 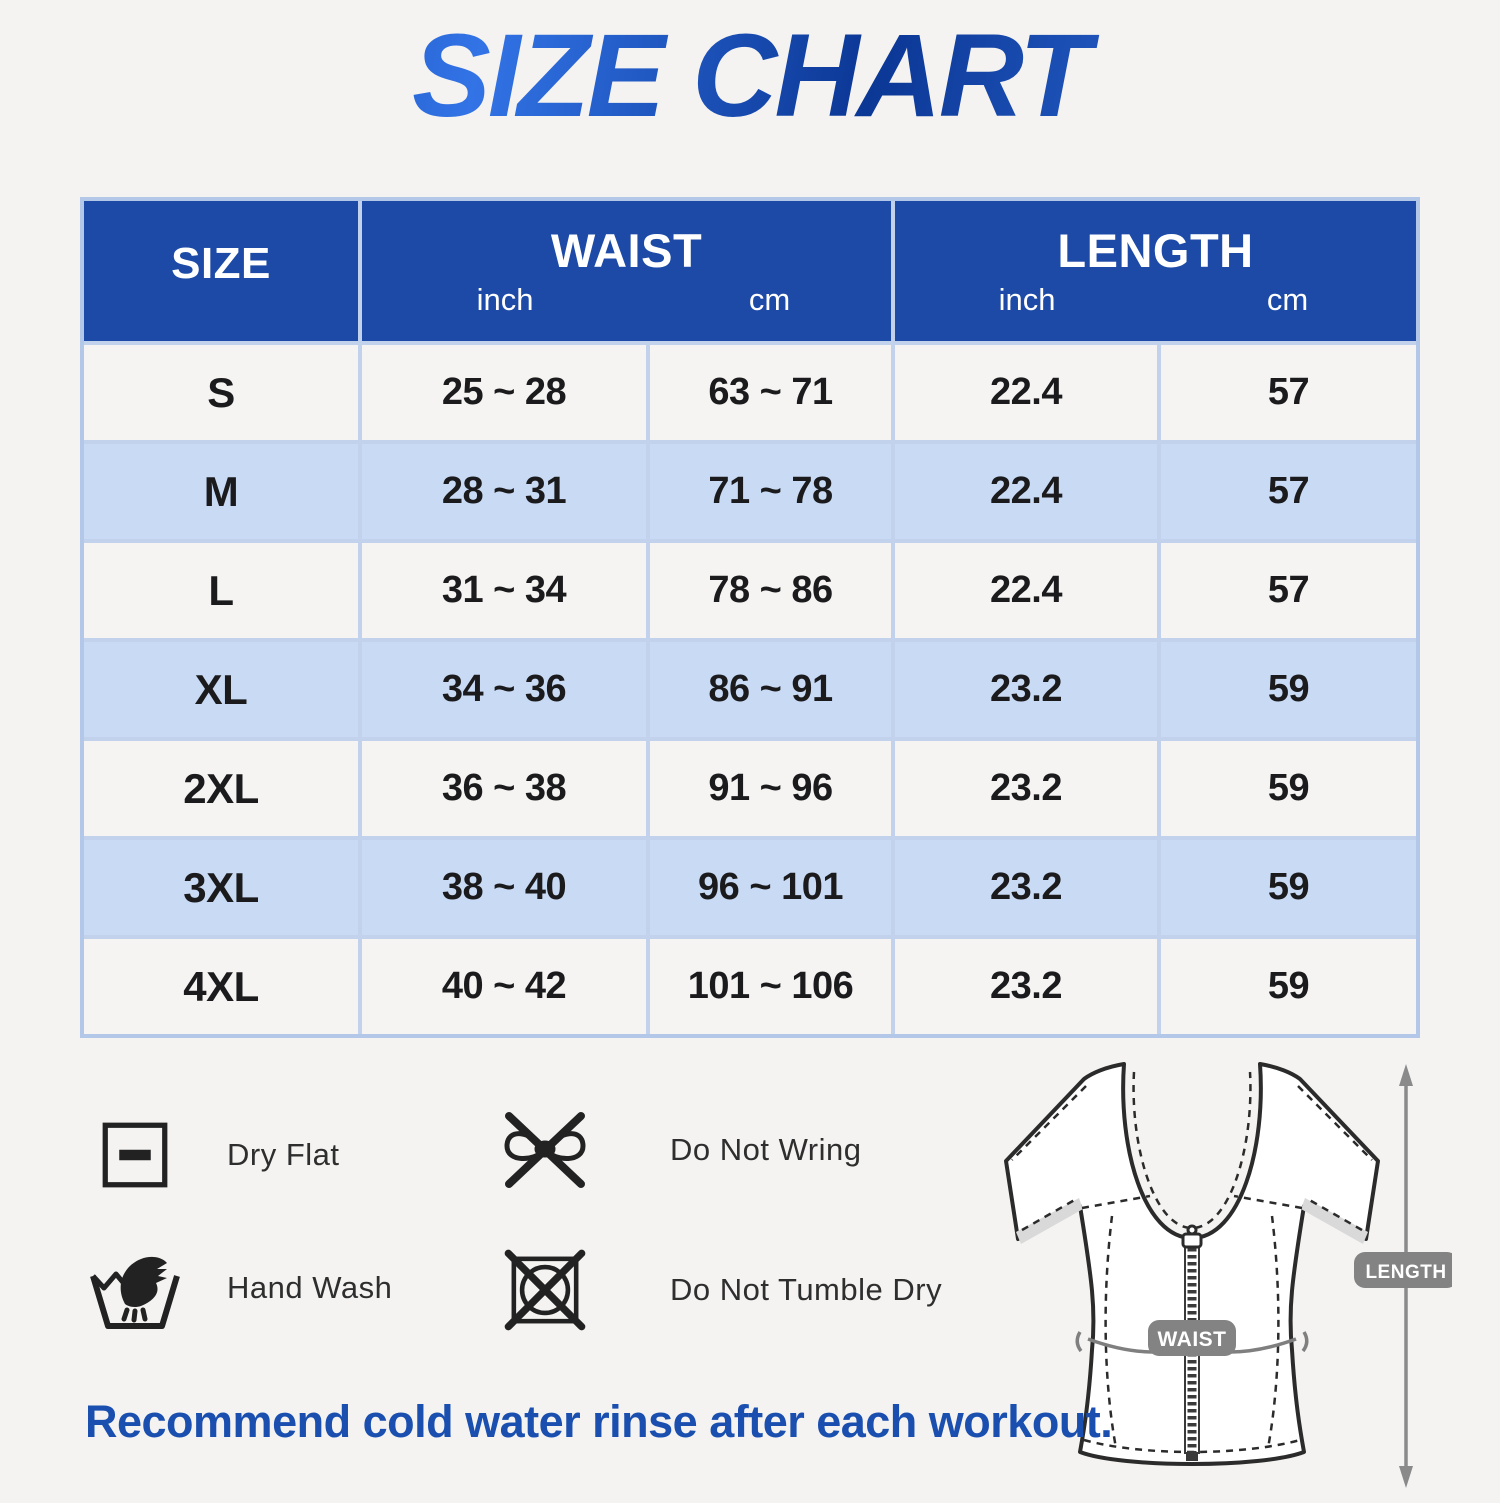 What do you see at coordinates (750, 76) in the screenshot?
I see `page-title: SIZE CHART` at bounding box center [750, 76].